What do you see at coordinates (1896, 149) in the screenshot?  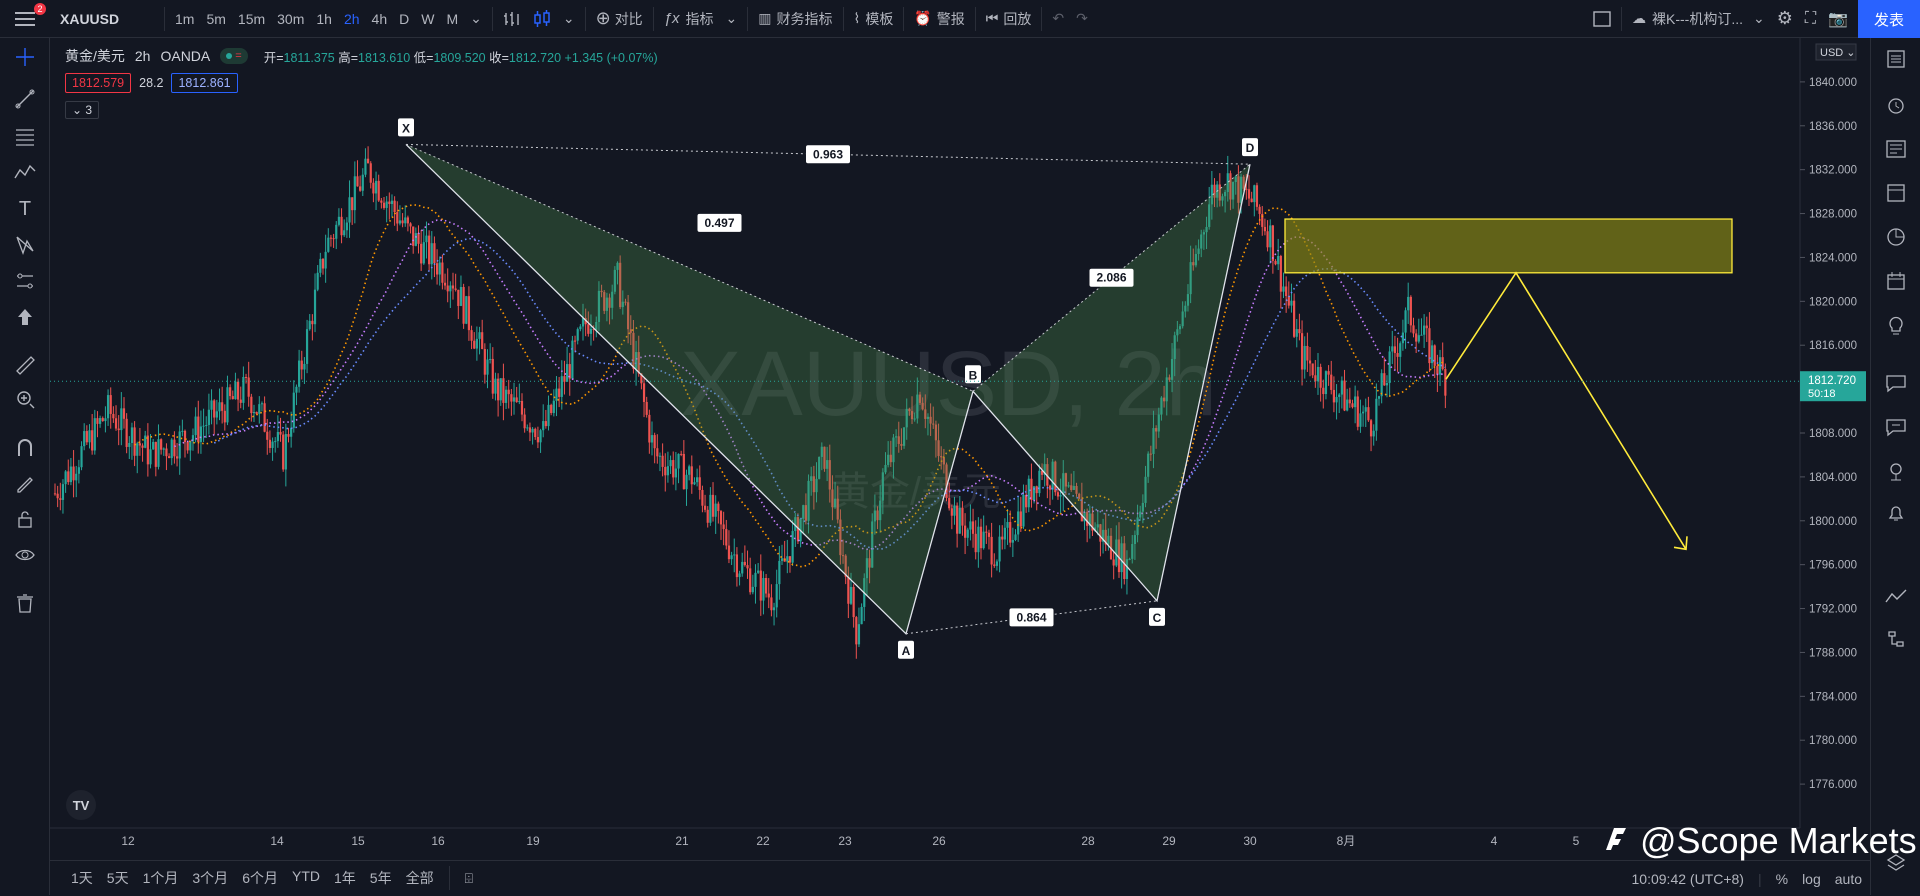 I see `news-icon` at bounding box center [1896, 149].